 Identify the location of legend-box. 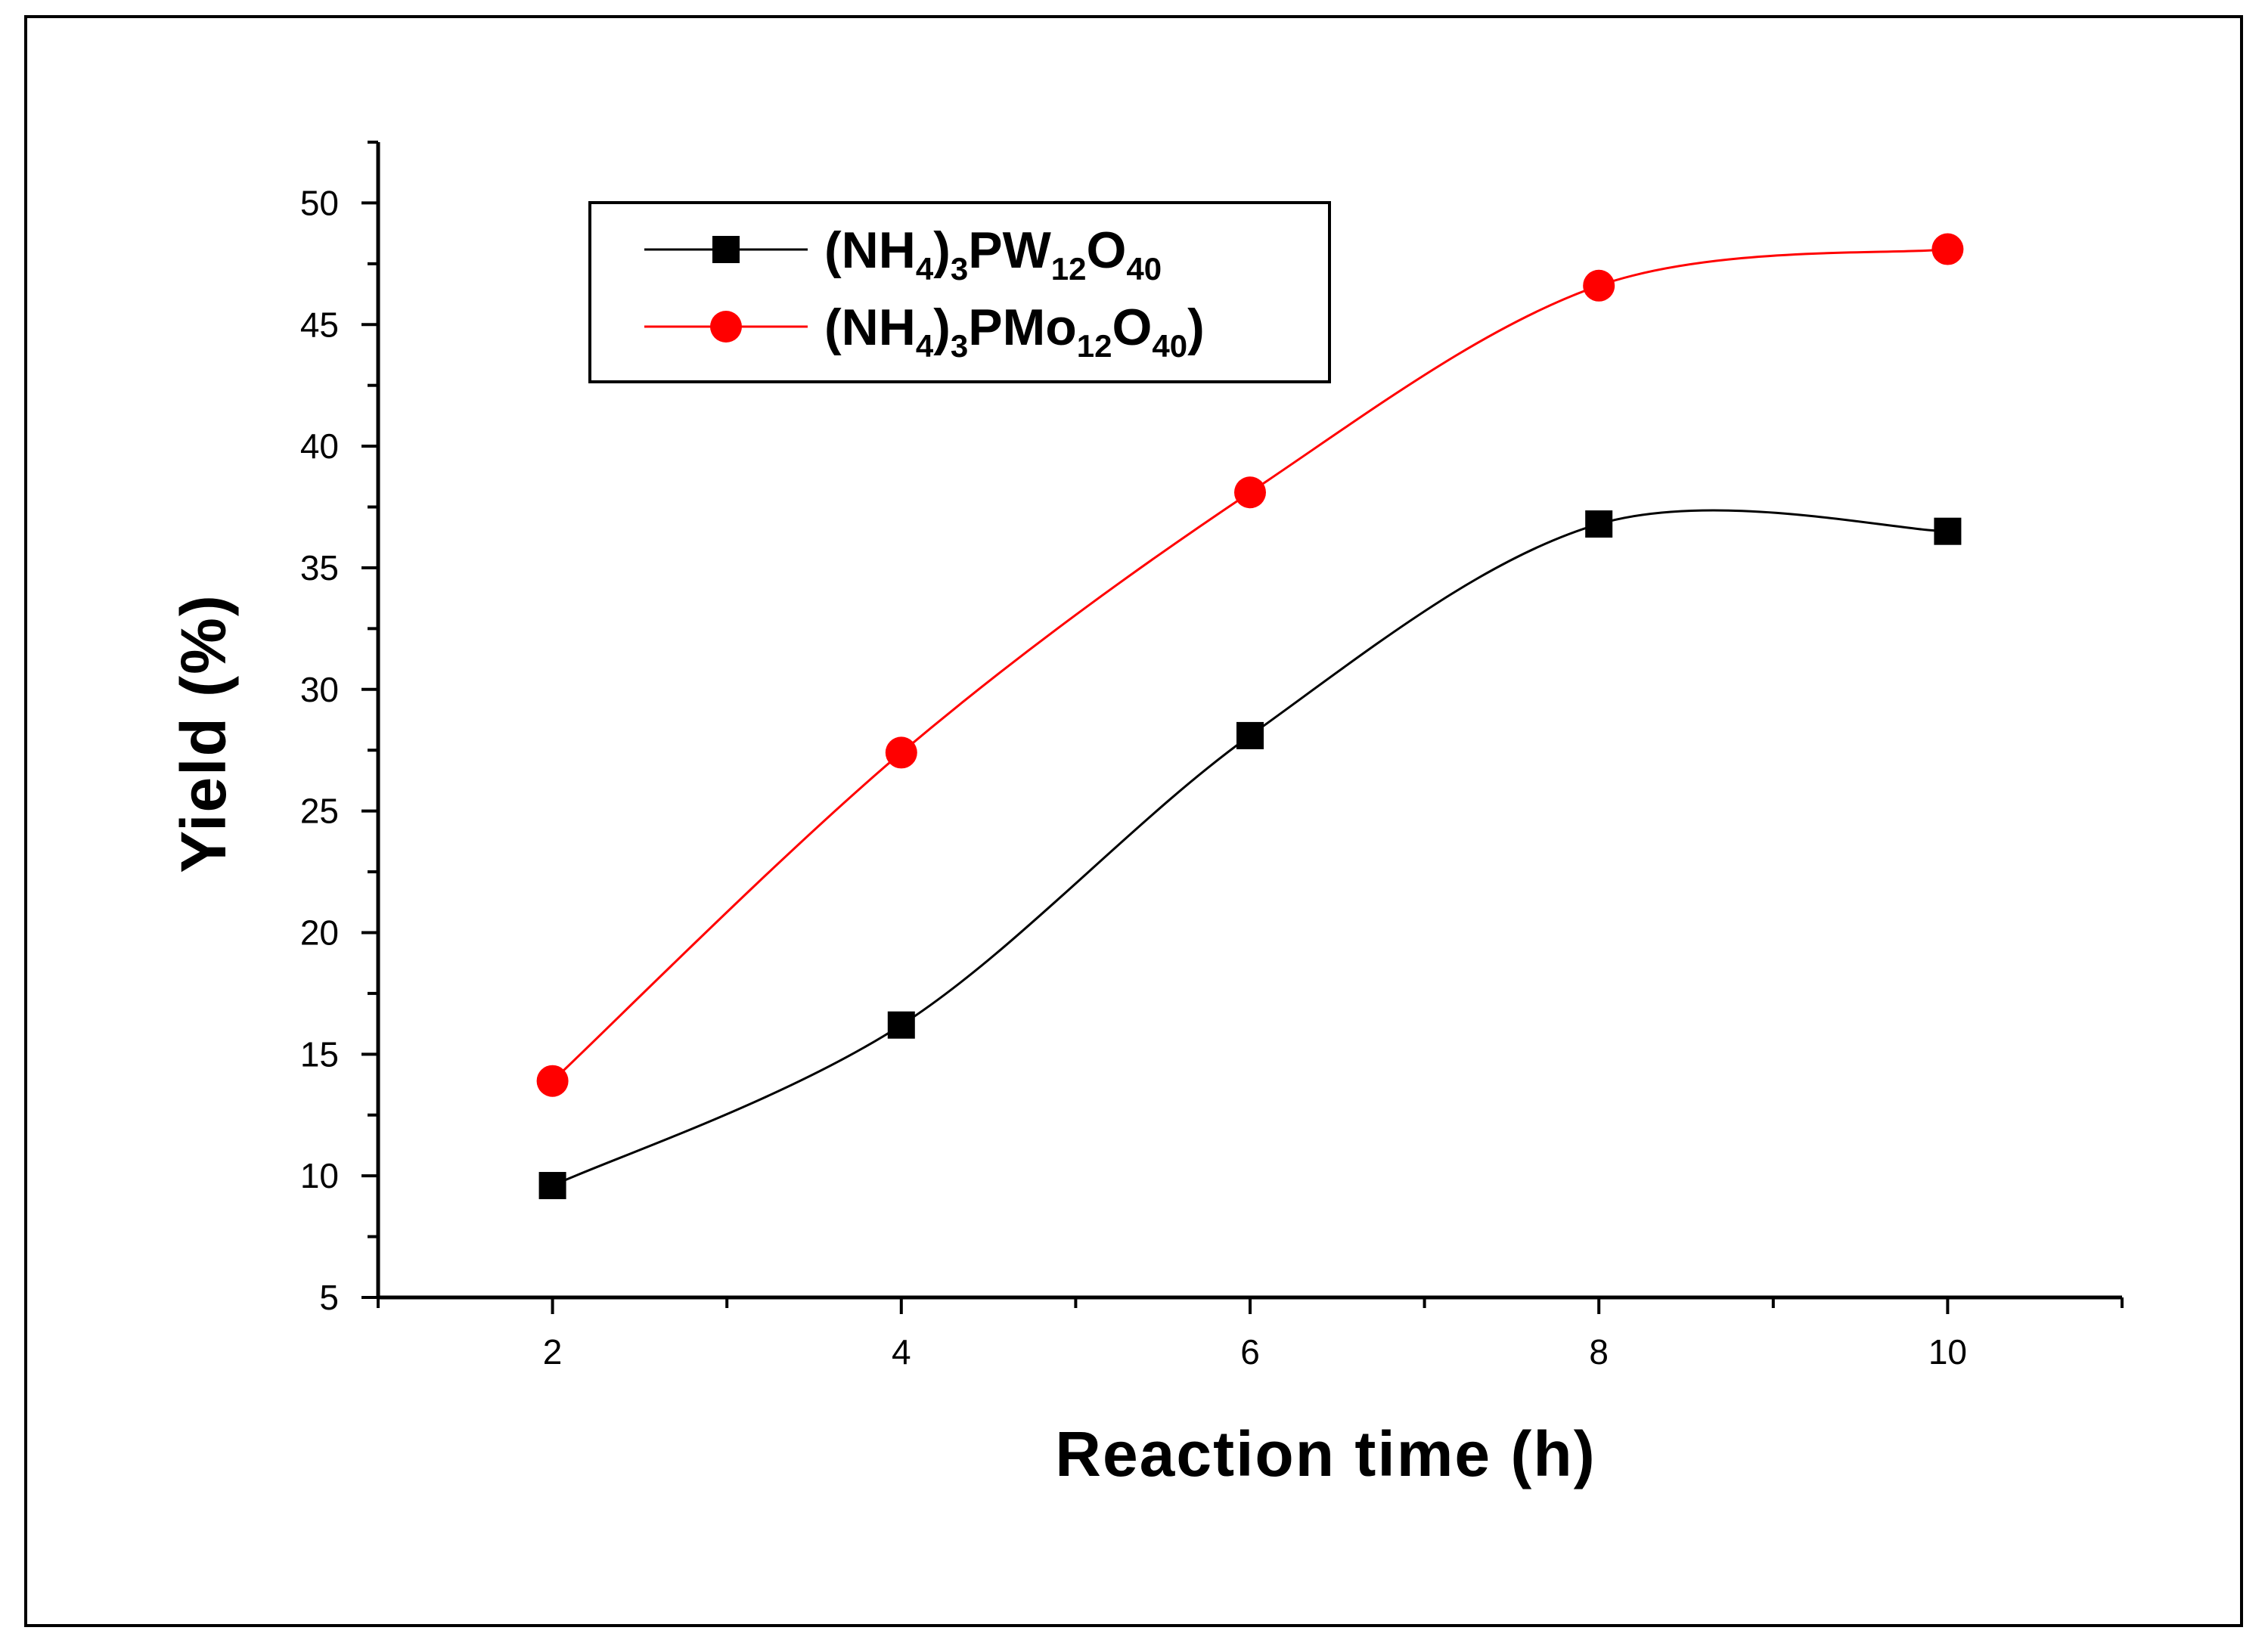
(960, 292).